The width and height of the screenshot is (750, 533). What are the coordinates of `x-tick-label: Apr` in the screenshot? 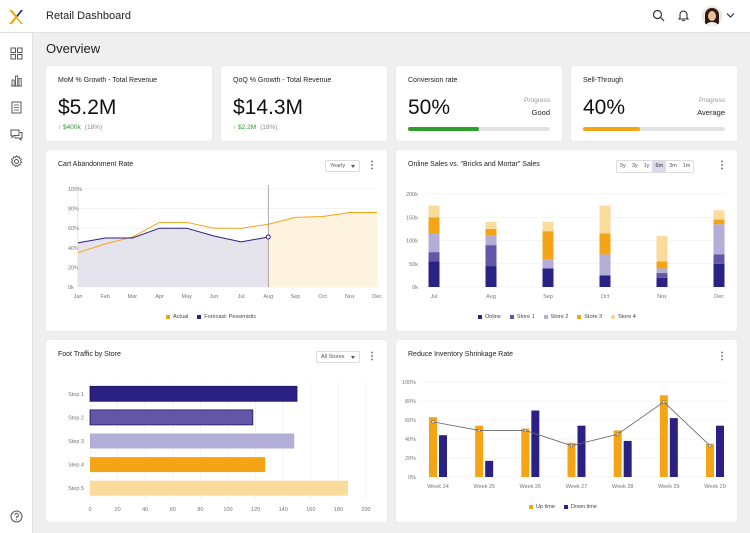 It's located at (159, 297).